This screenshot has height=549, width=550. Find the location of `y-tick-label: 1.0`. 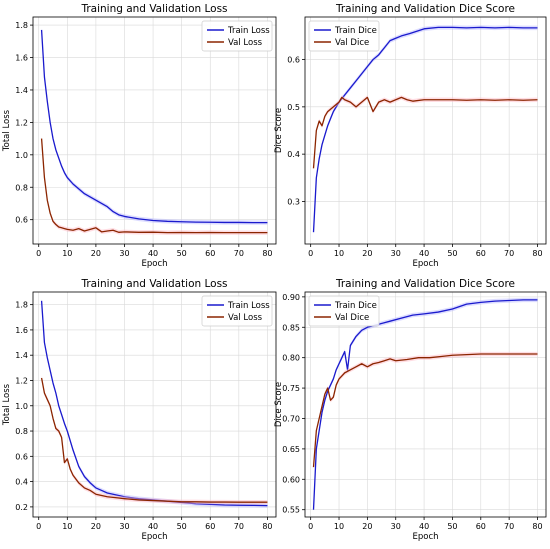

y-tick-label: 1.0 is located at coordinates (21, 155).